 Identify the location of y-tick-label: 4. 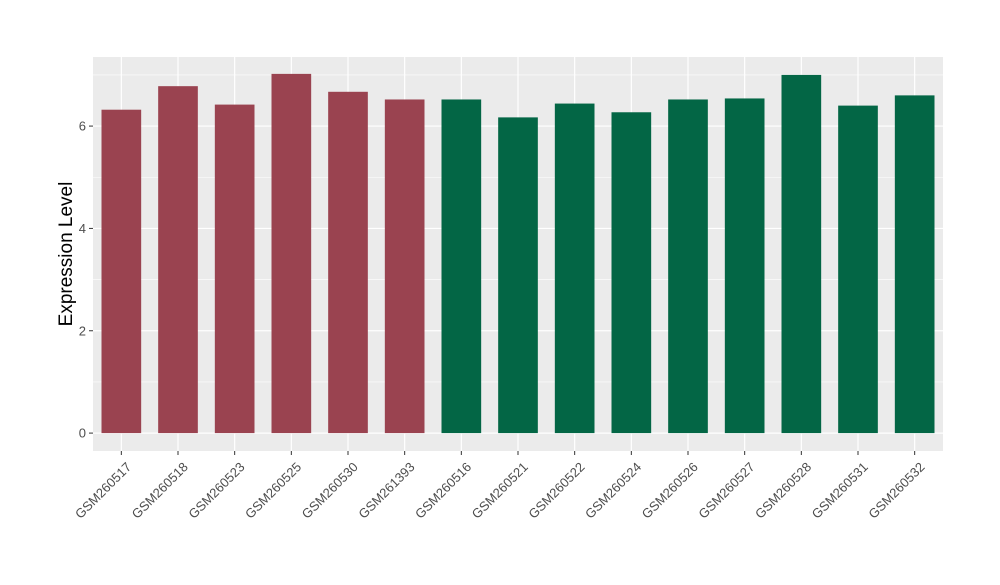
(82, 228).